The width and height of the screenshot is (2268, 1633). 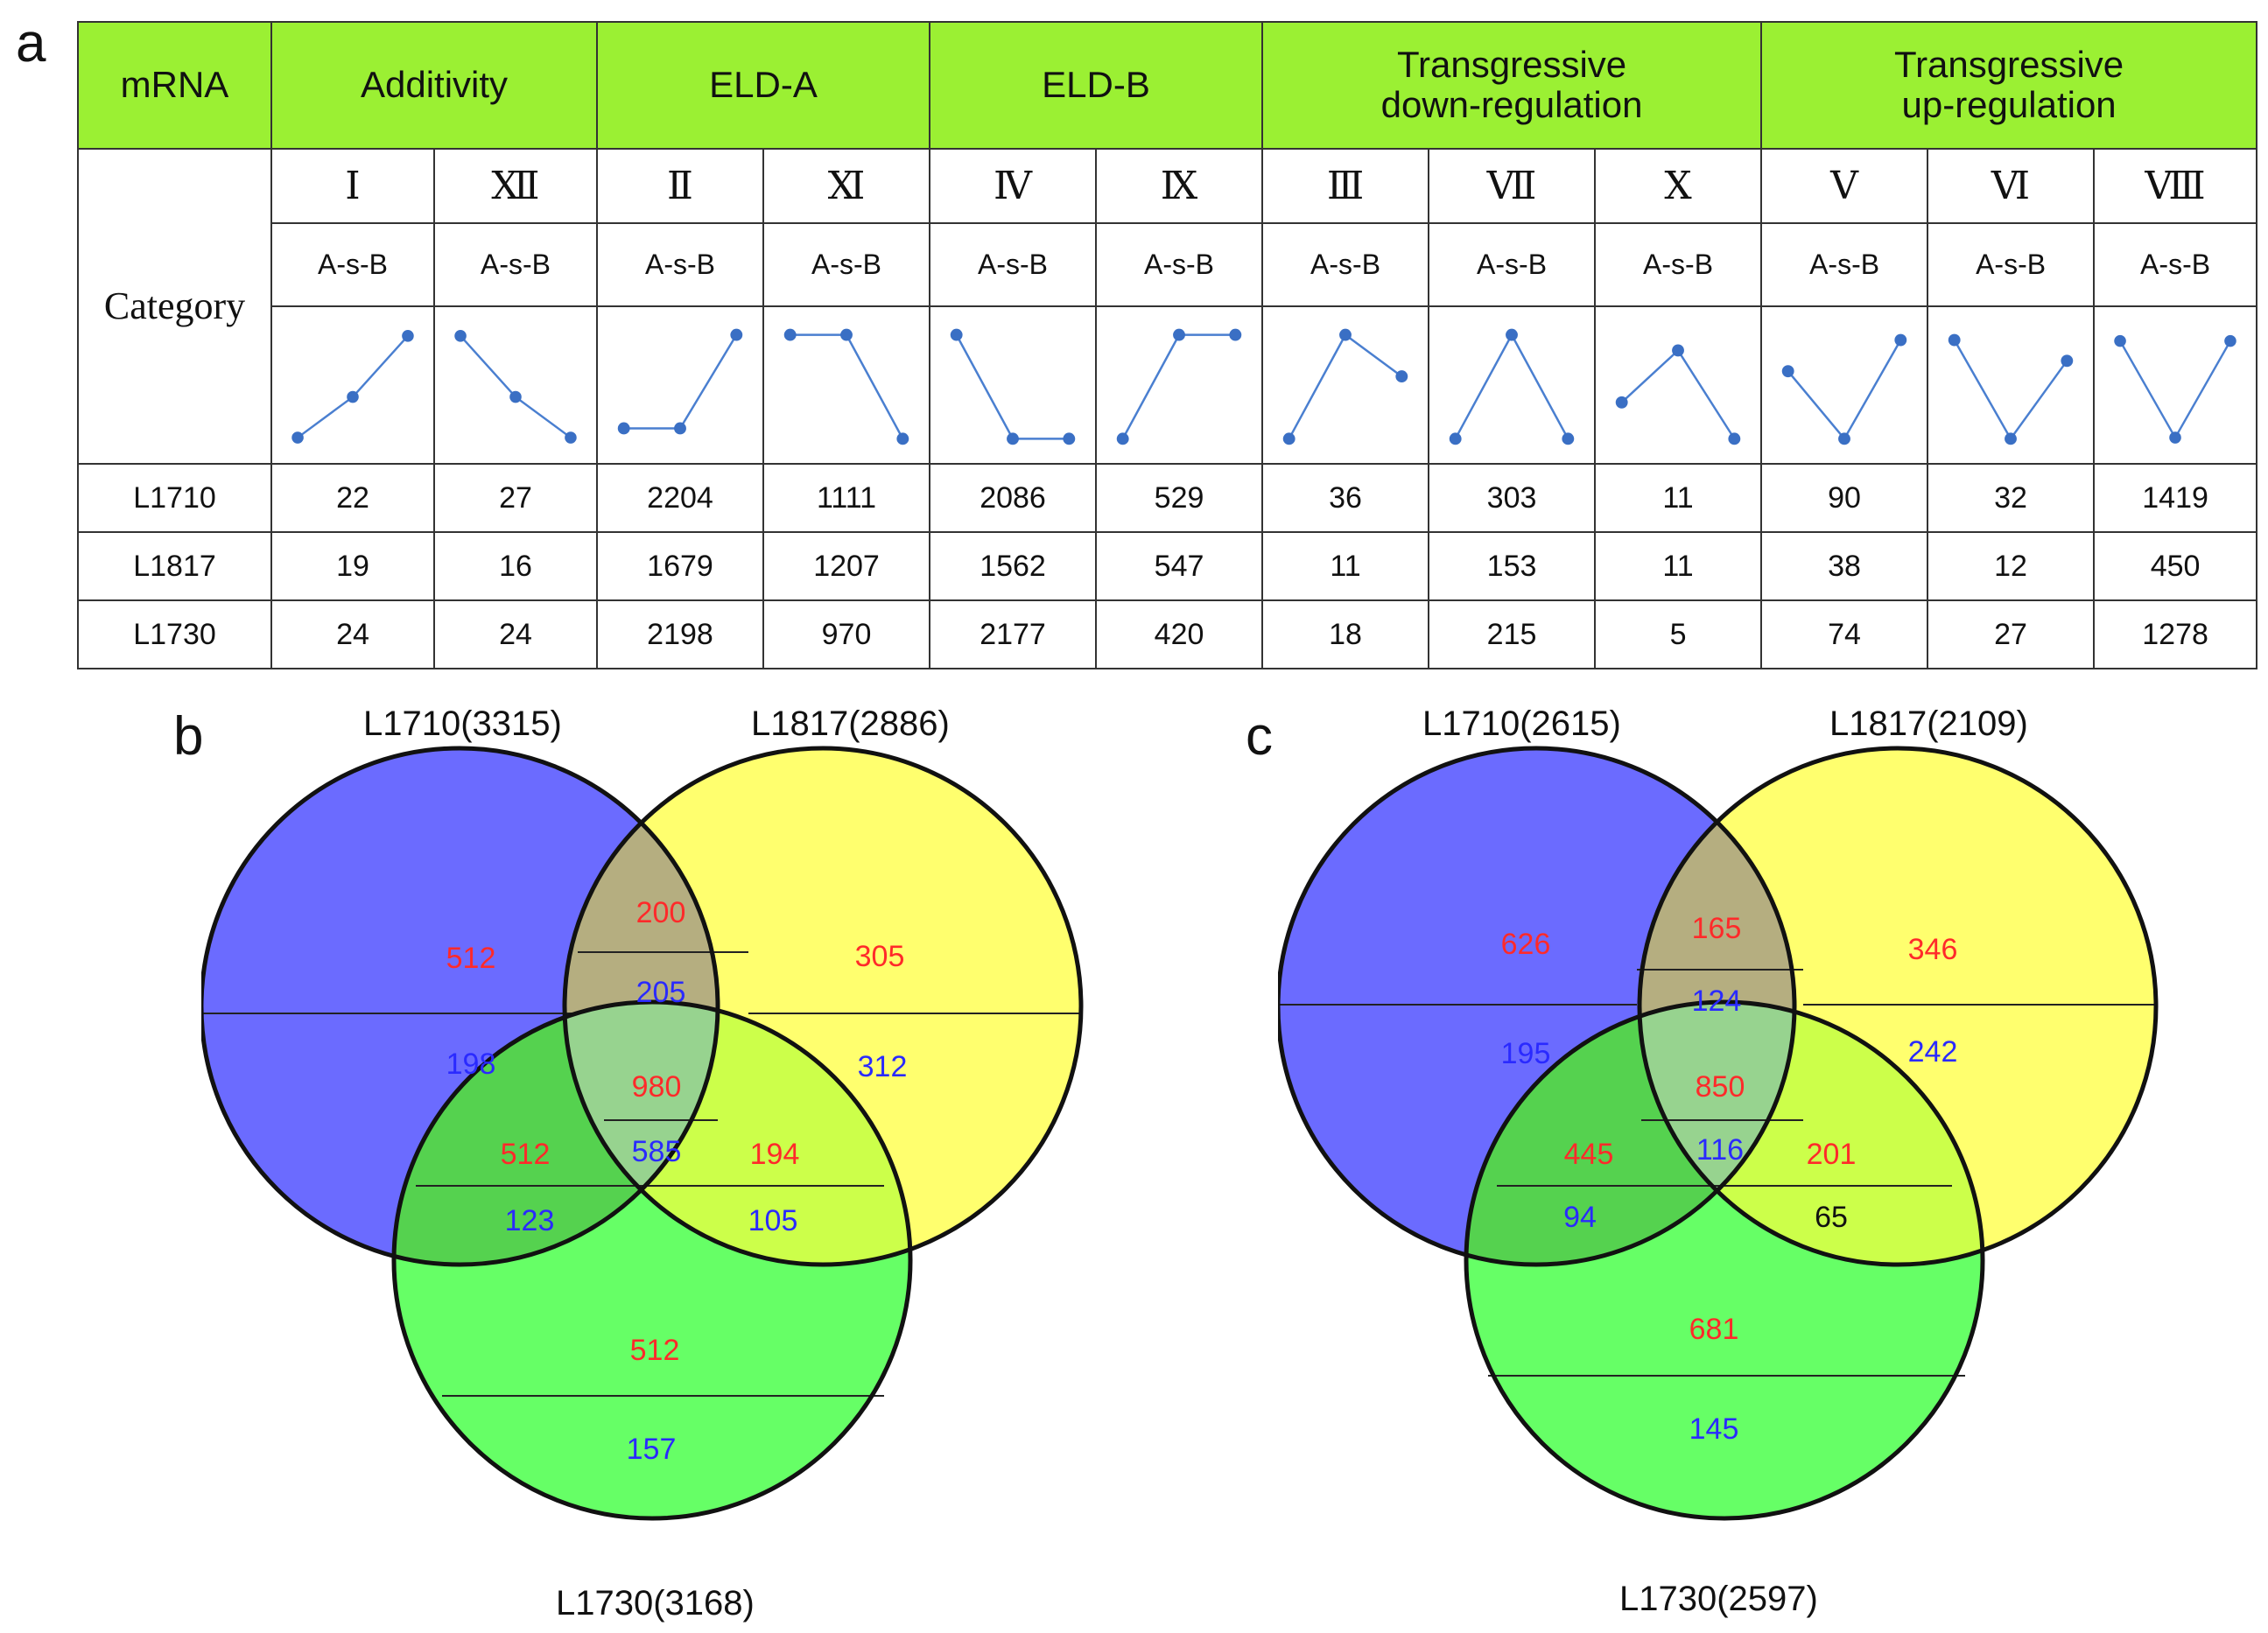 I want to click on header-eld-a: ELD-A, so click(x=763, y=85).